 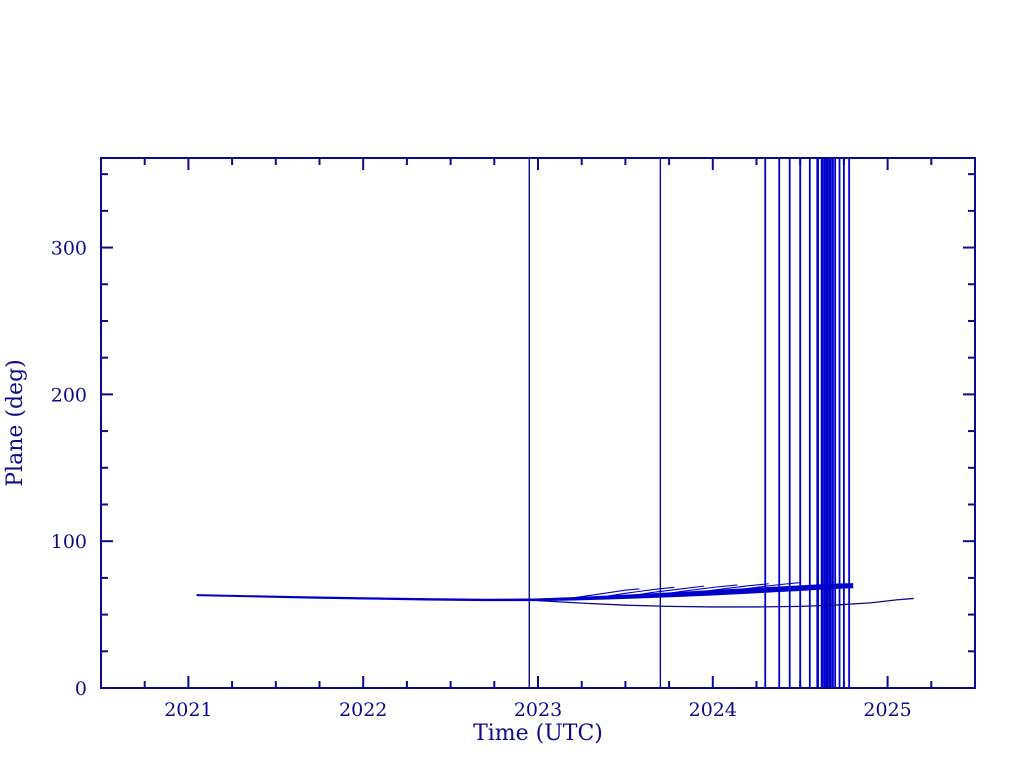 What do you see at coordinates (363, 710) in the screenshot?
I see `x-tick-label: 2022` at bounding box center [363, 710].